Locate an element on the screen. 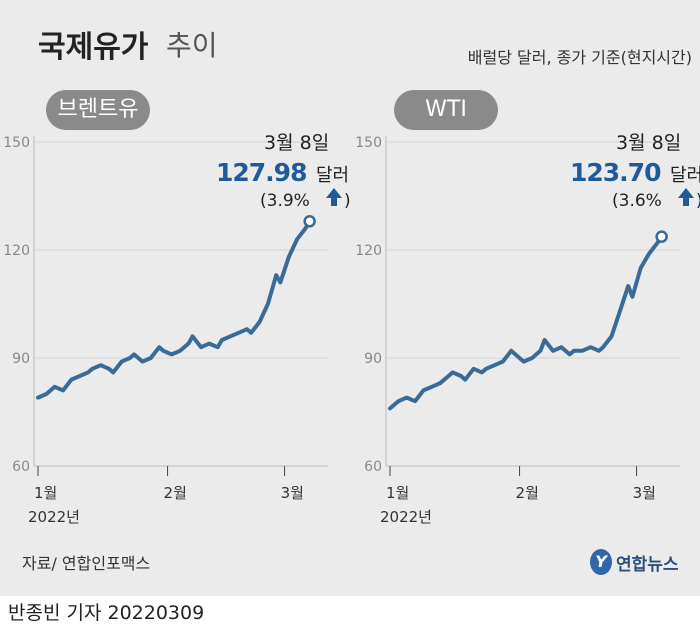 This screenshot has height=628, width=700. source-note: 자료/ 연합인포맥스 is located at coordinates (86, 563).